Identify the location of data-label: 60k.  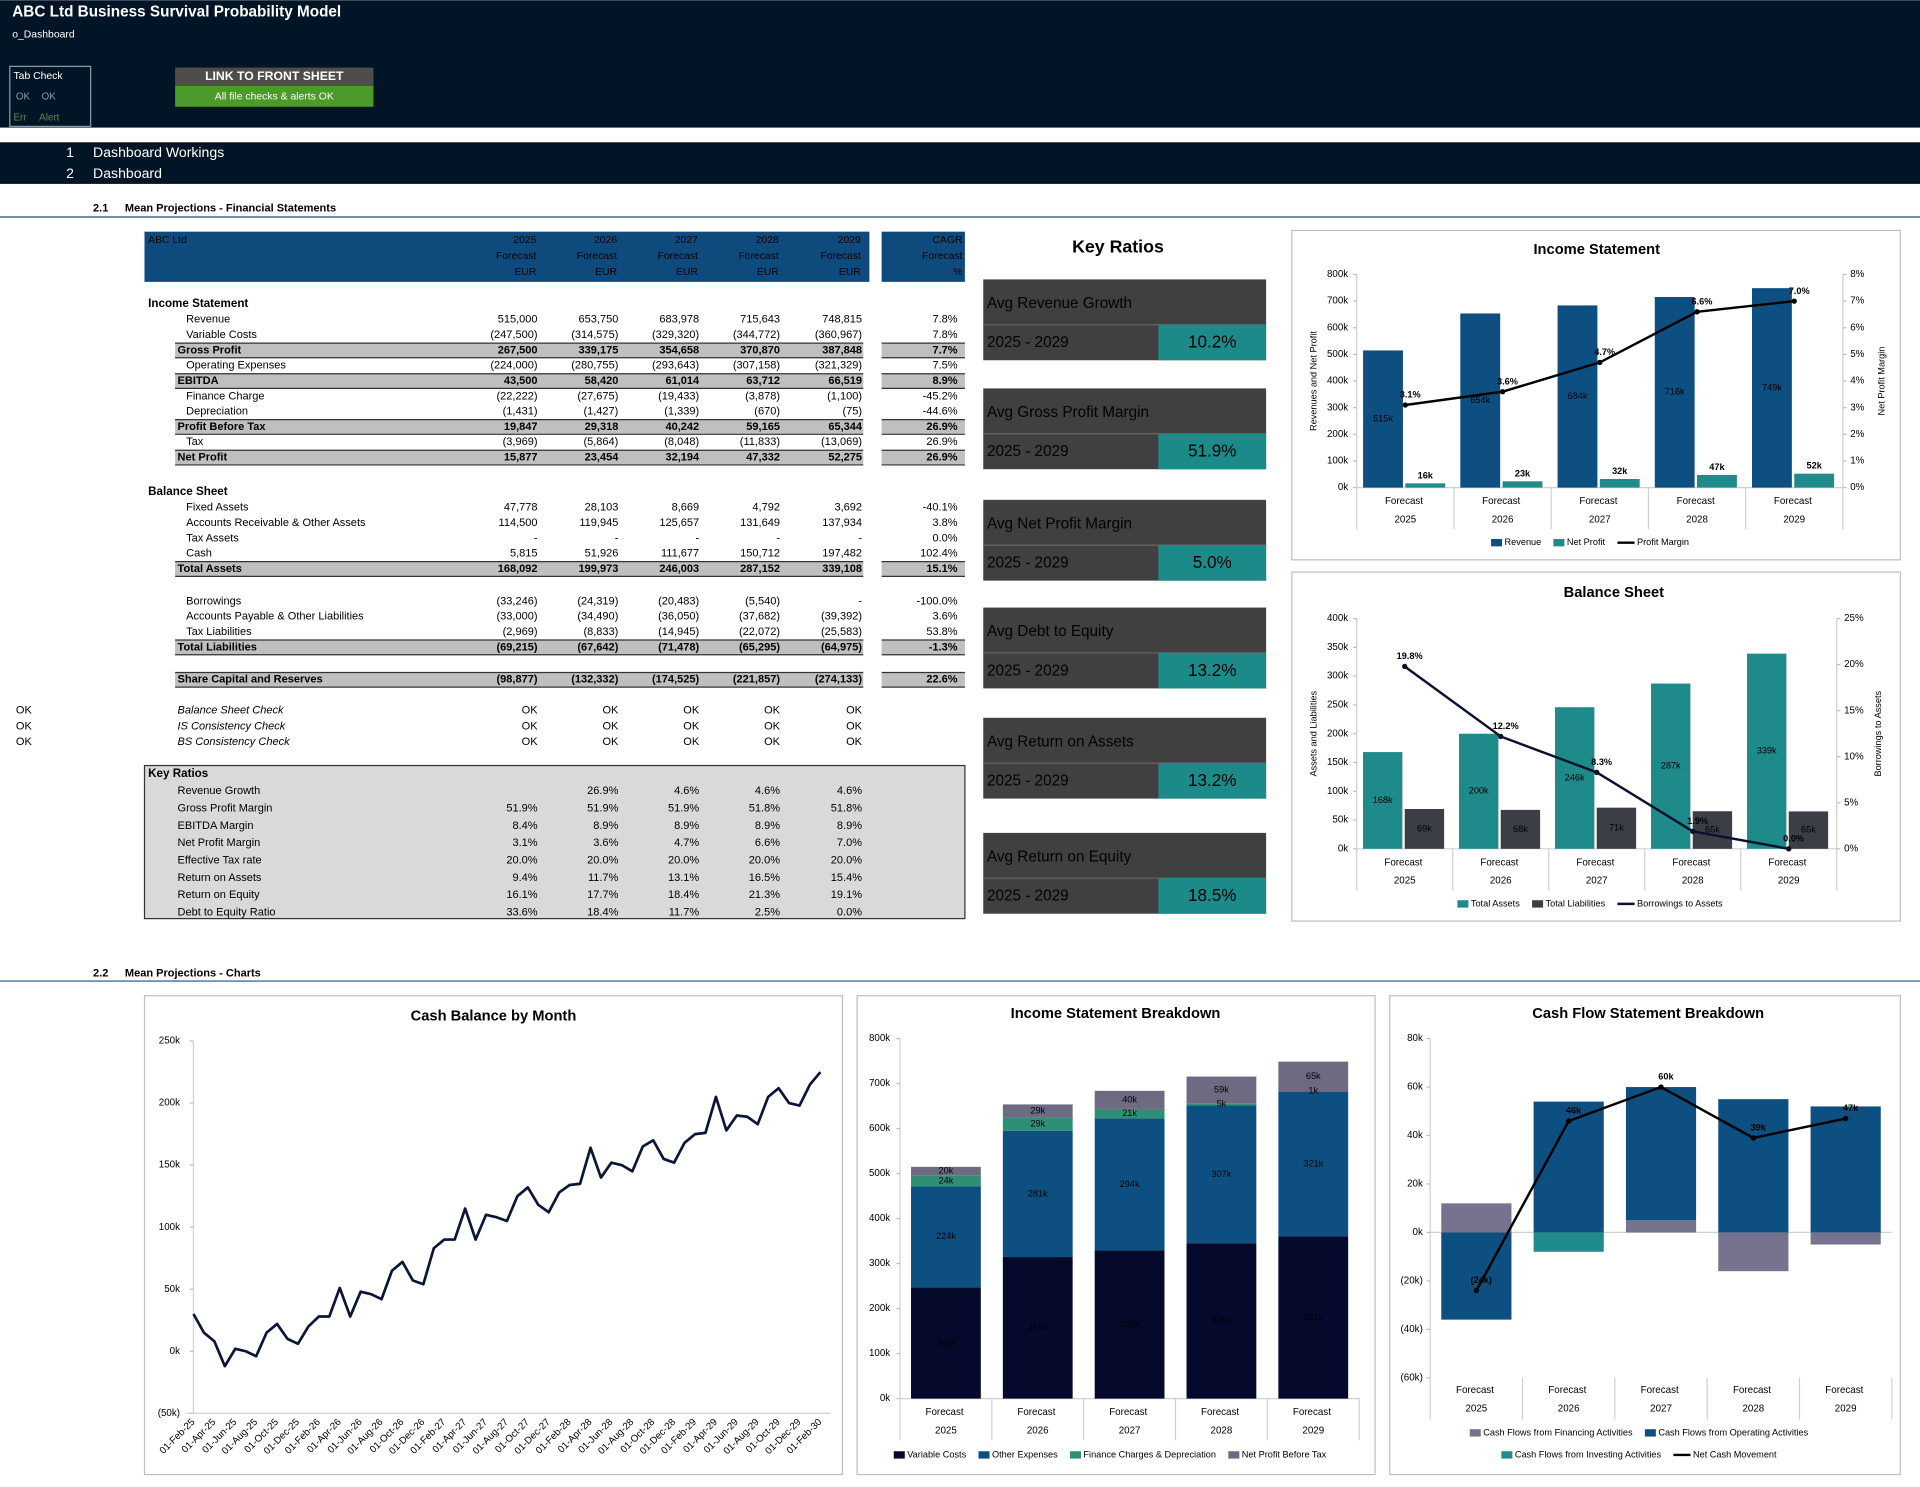
(1666, 1077).